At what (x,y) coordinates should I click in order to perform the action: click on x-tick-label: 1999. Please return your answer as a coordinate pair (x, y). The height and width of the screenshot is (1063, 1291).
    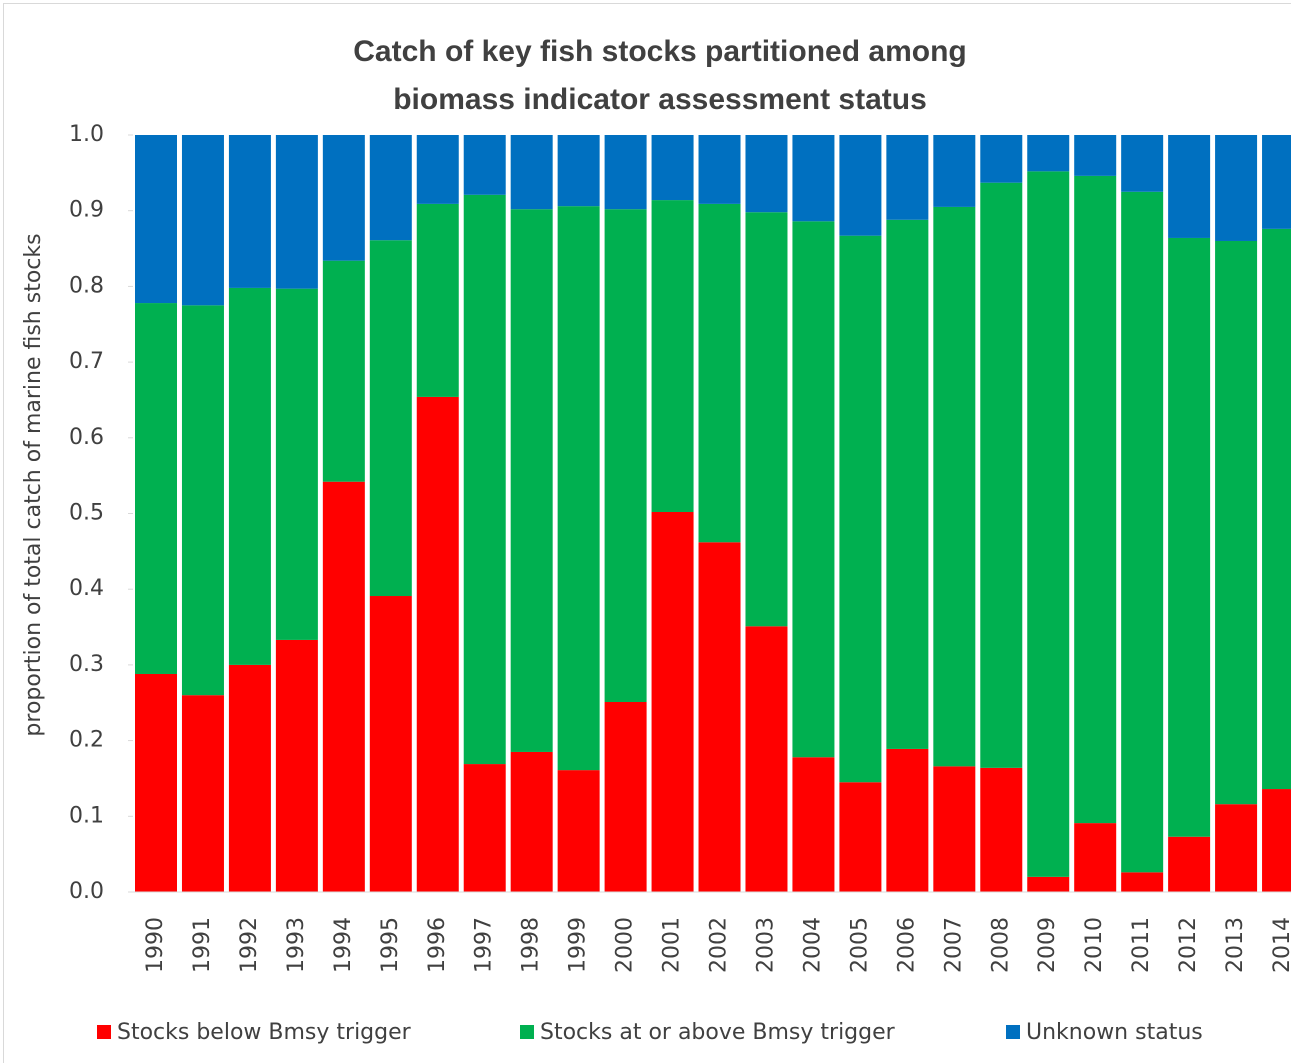
    Looking at the image, I should click on (578, 945).